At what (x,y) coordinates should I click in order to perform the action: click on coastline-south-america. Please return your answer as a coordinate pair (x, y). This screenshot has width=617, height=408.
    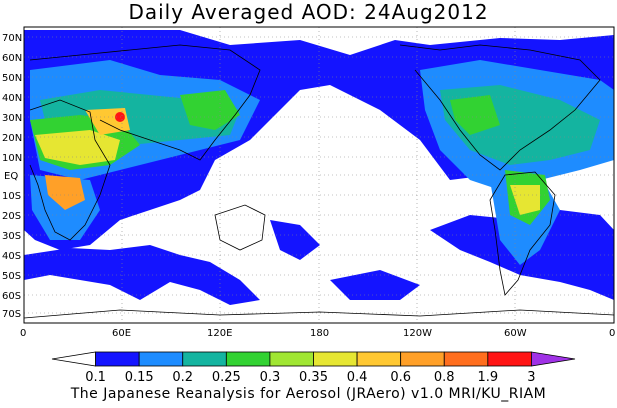
    Looking at the image, I should click on (522, 233).